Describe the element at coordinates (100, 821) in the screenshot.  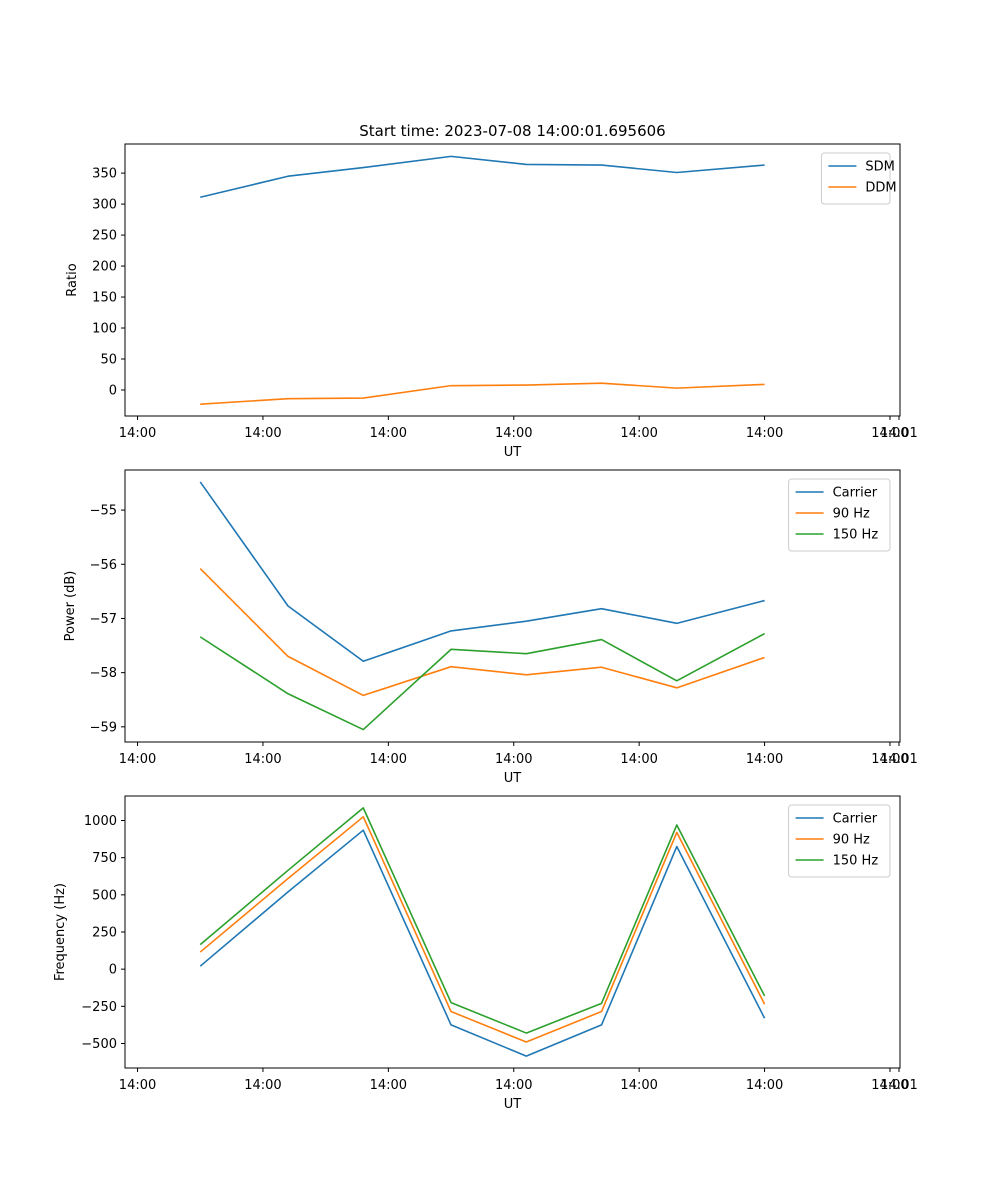
I see `y-tick-label: 1000` at that location.